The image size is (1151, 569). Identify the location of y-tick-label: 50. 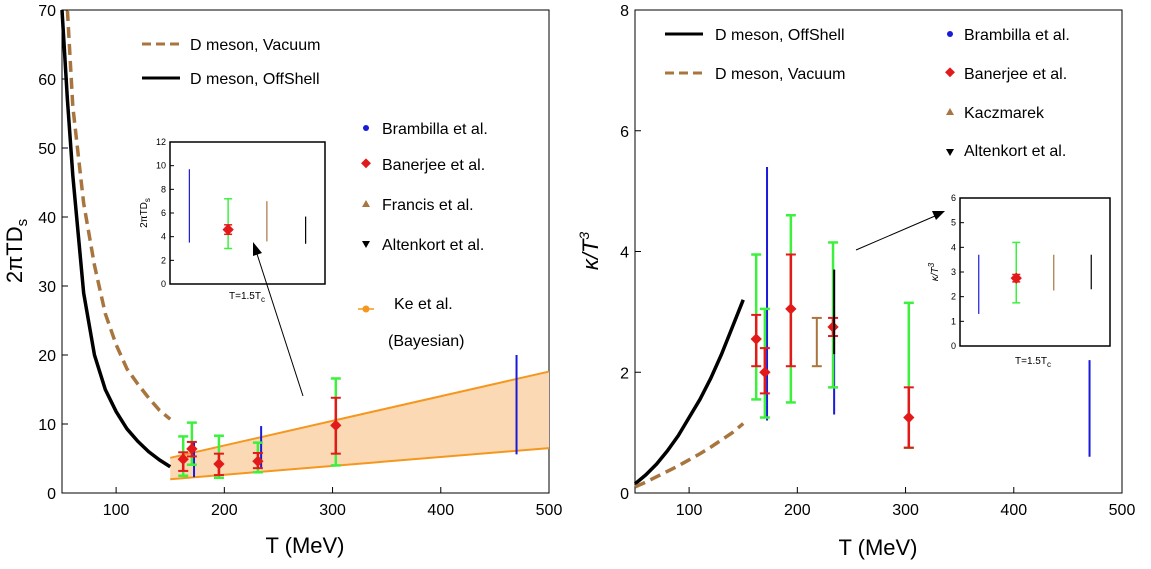
(47, 149).